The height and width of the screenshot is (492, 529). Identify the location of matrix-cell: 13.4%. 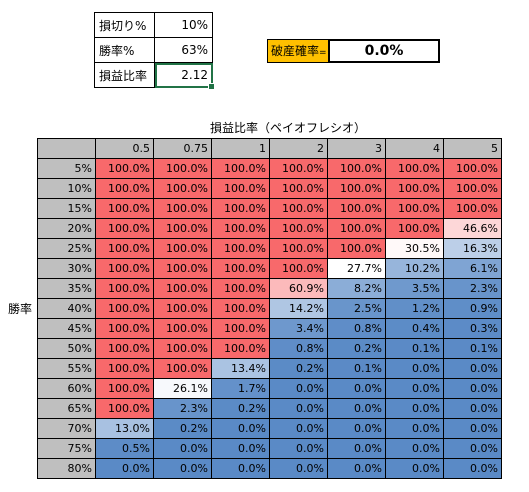
(240, 368).